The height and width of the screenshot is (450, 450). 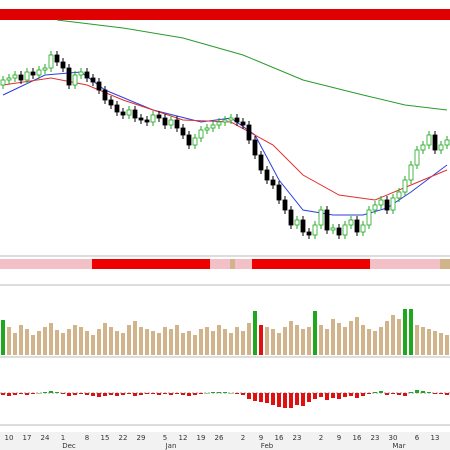 I want to click on x-tick-label: 6, so click(x=417, y=438).